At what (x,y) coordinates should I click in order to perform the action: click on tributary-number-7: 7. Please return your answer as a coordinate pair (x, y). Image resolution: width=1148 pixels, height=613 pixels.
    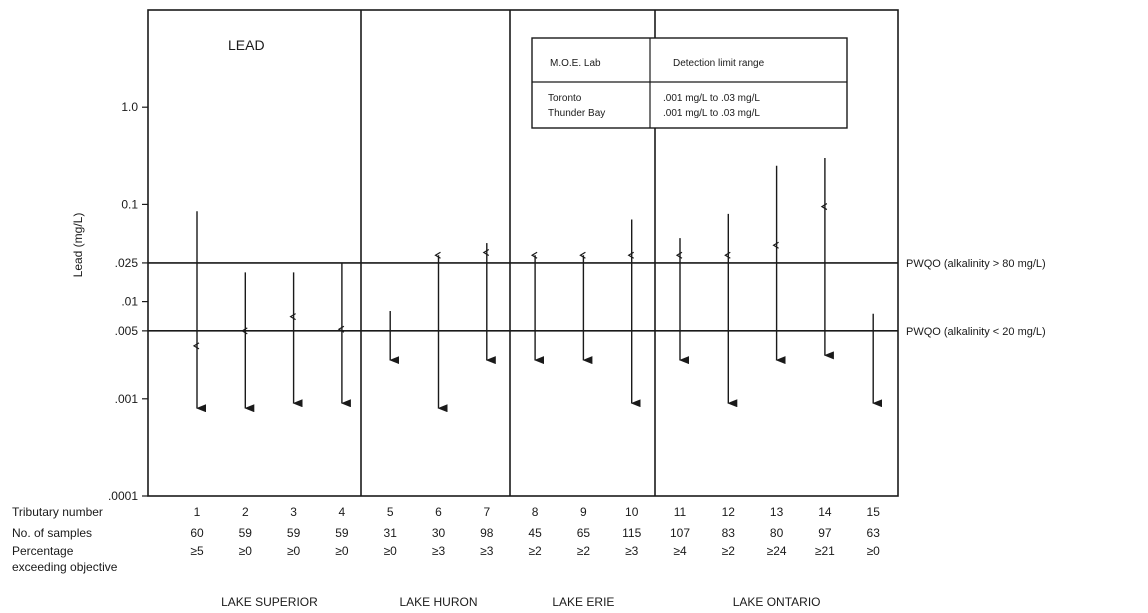
    Looking at the image, I should click on (486, 512).